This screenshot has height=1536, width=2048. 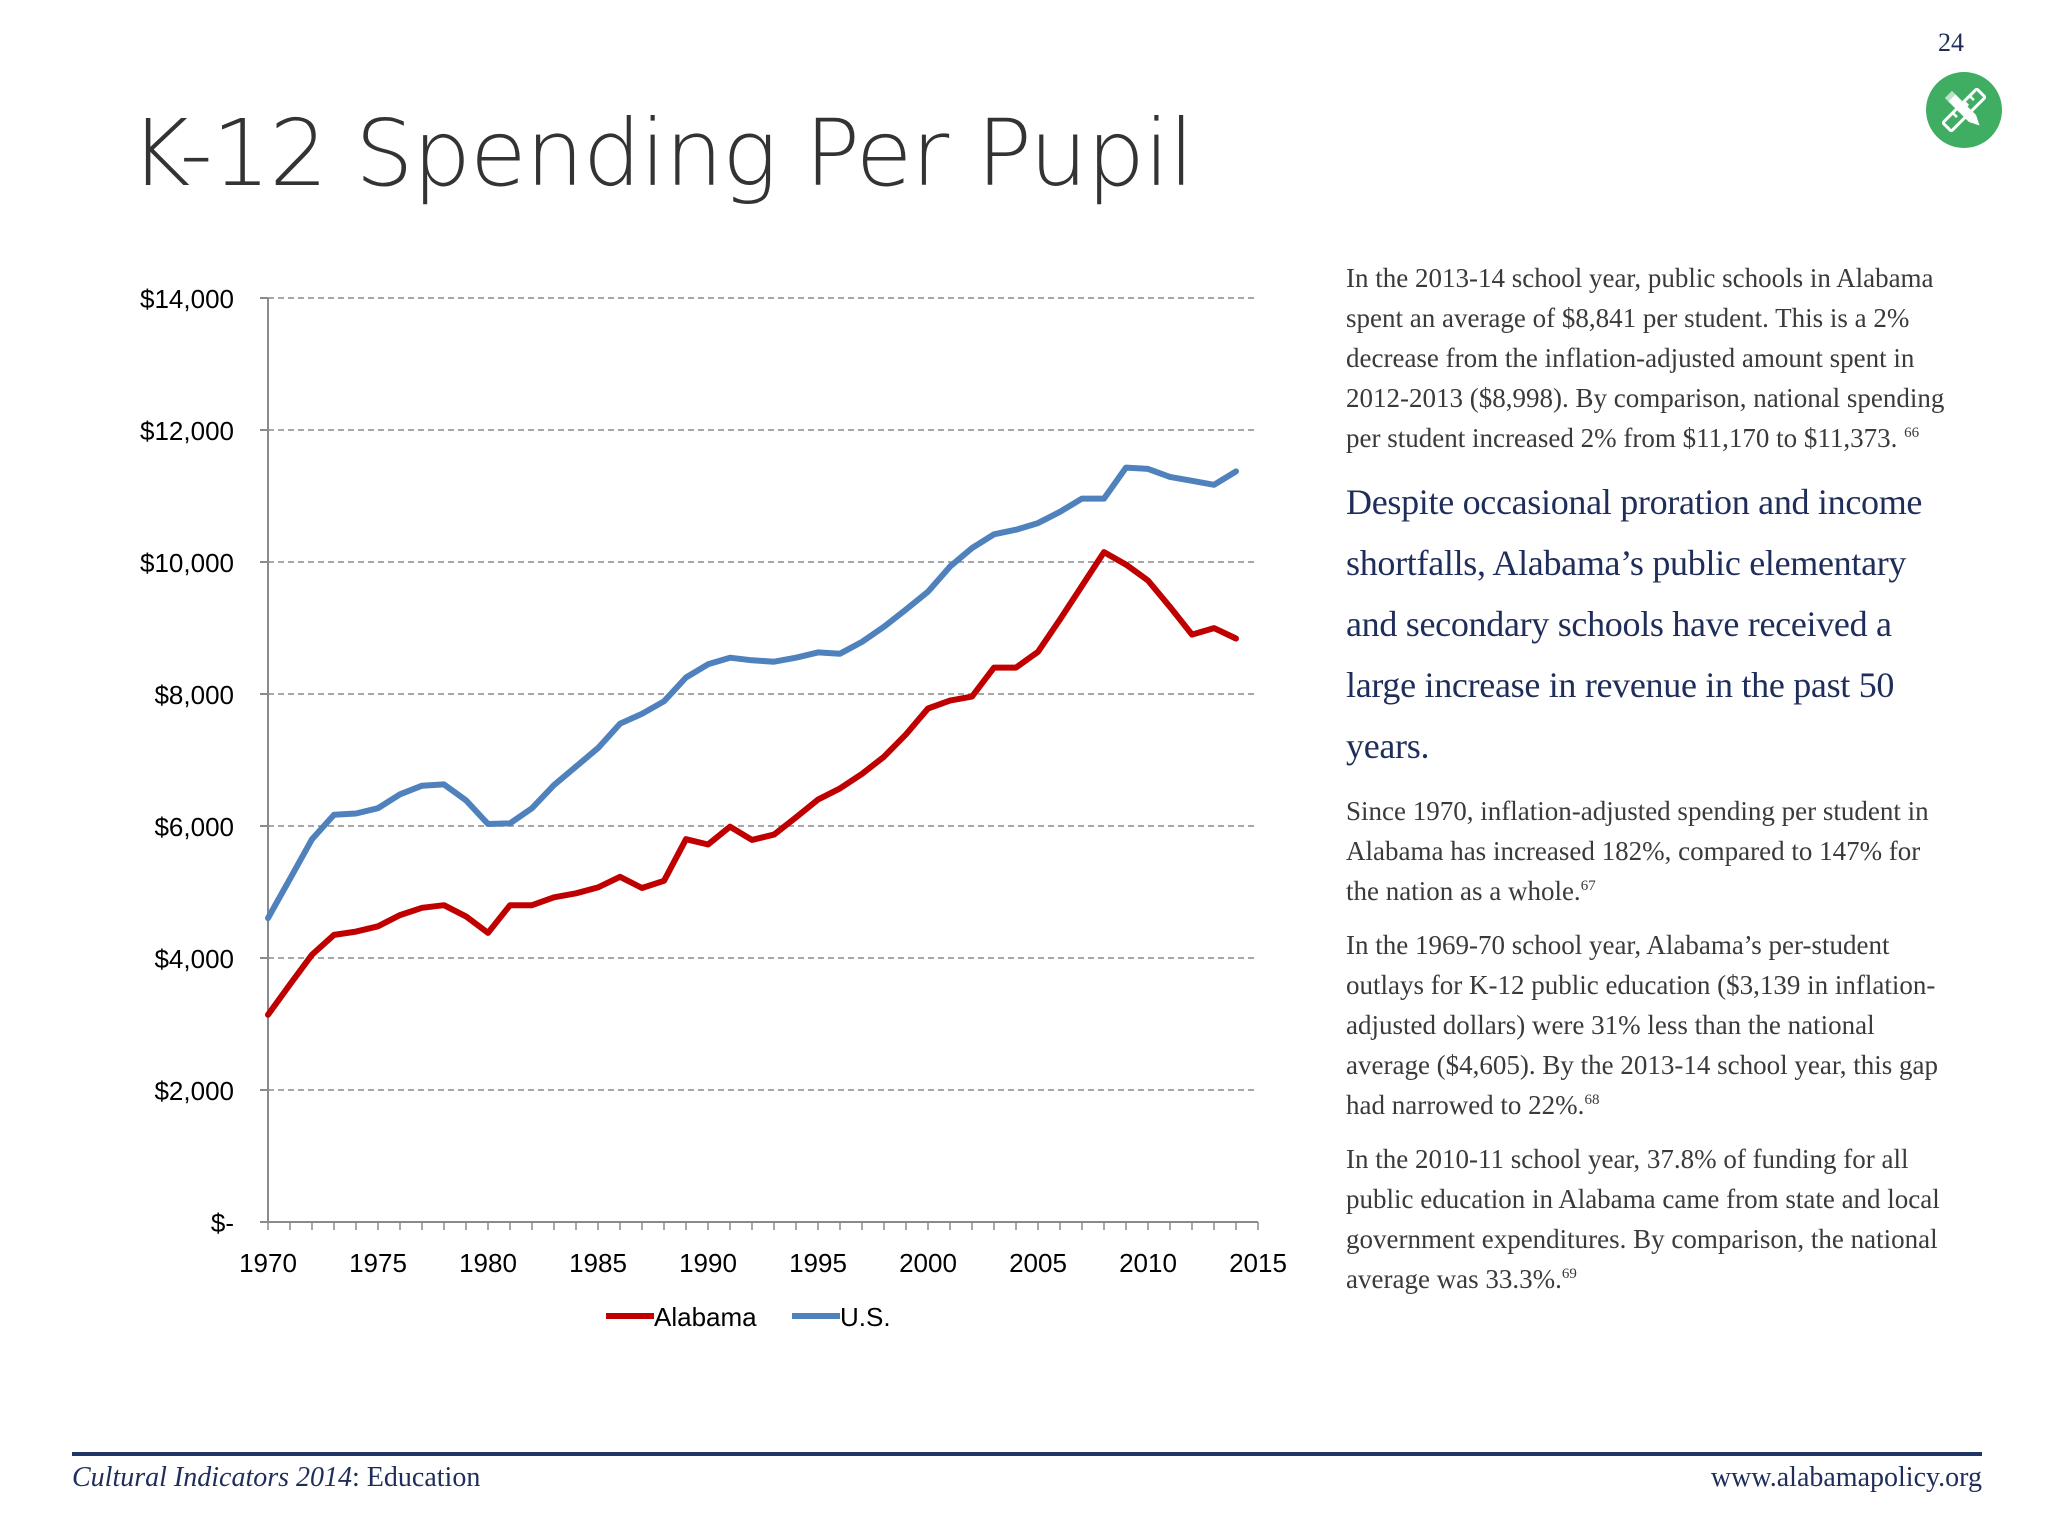 I want to click on legend-label: U.S., so click(x=865, y=1317).